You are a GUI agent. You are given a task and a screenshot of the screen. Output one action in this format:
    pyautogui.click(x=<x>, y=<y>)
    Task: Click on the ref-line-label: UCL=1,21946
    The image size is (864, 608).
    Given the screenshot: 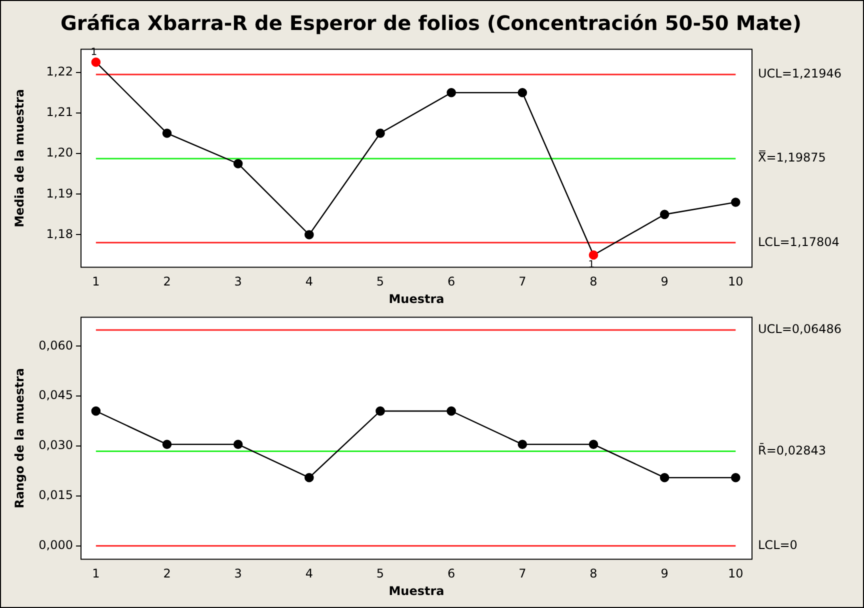 What is the action you would take?
    pyautogui.click(x=800, y=73)
    